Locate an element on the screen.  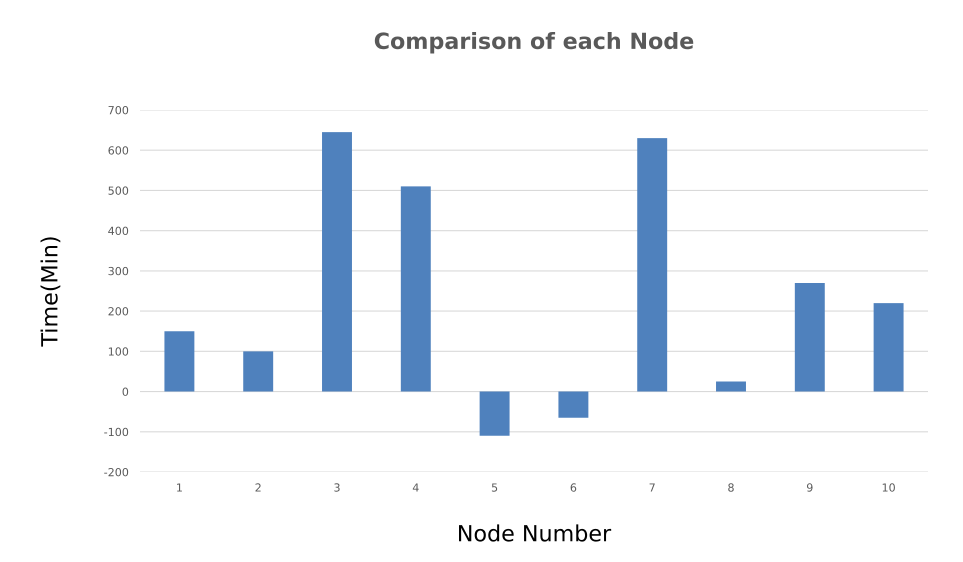
y-tick-label: 200 is located at coordinates (118, 311).